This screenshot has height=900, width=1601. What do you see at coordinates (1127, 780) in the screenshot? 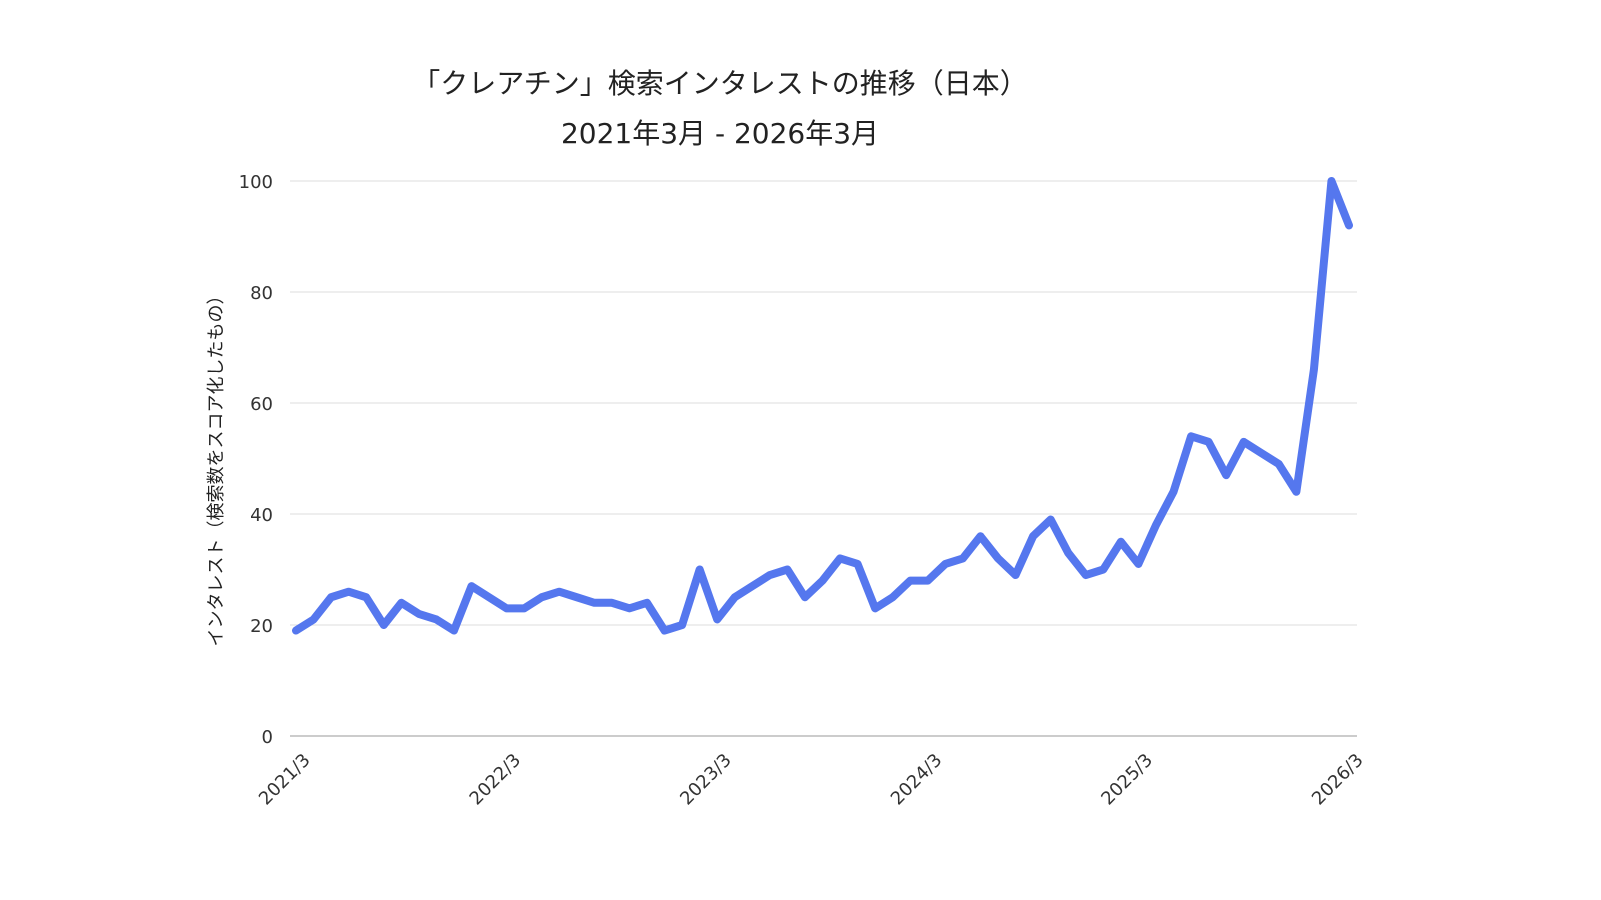
I see `x-tick-label: 2025/3` at bounding box center [1127, 780].